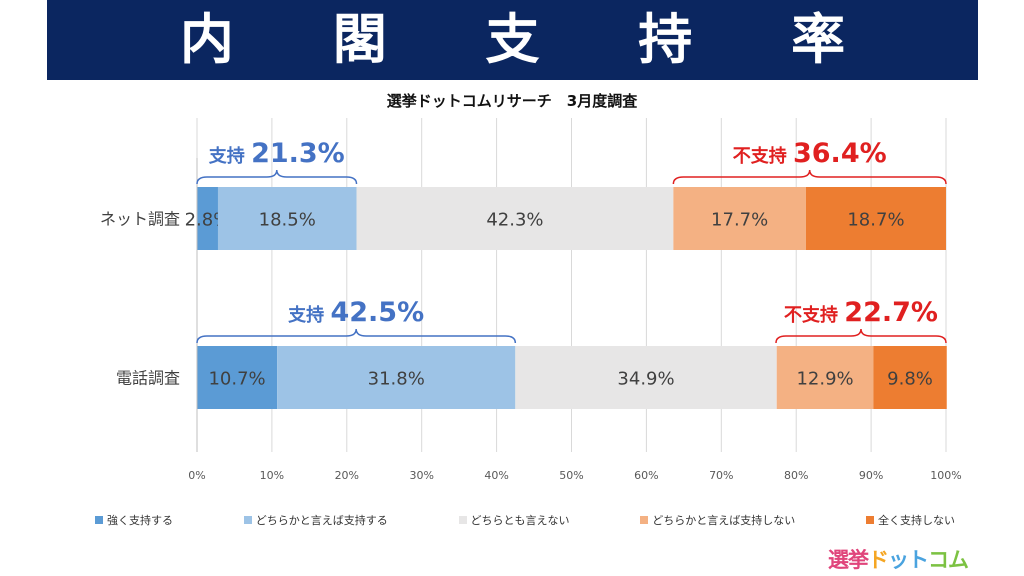 This screenshot has width=1024, height=576. Describe the element at coordinates (421, 475) in the screenshot. I see `x-tick-label: 30%` at that location.